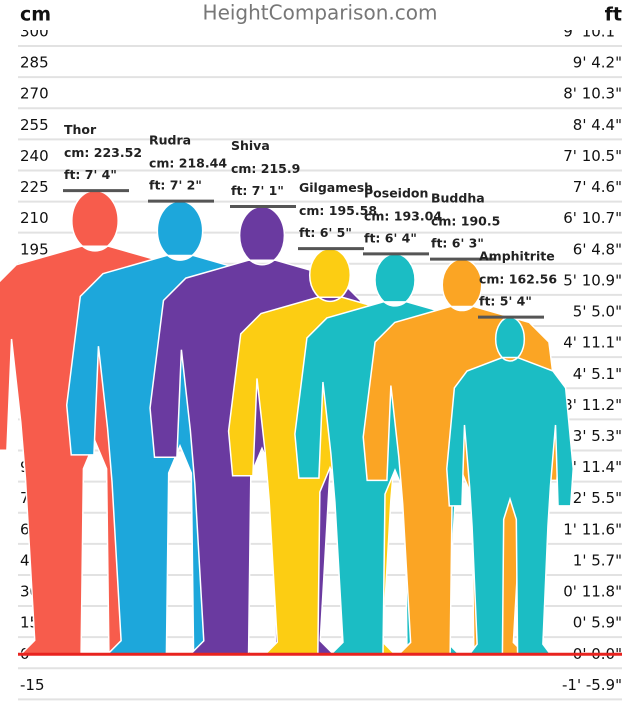 Image resolution: width=640 pixels, height=702 pixels. I want to click on y2-tick-label: 1' 5.7", so click(597, 560).